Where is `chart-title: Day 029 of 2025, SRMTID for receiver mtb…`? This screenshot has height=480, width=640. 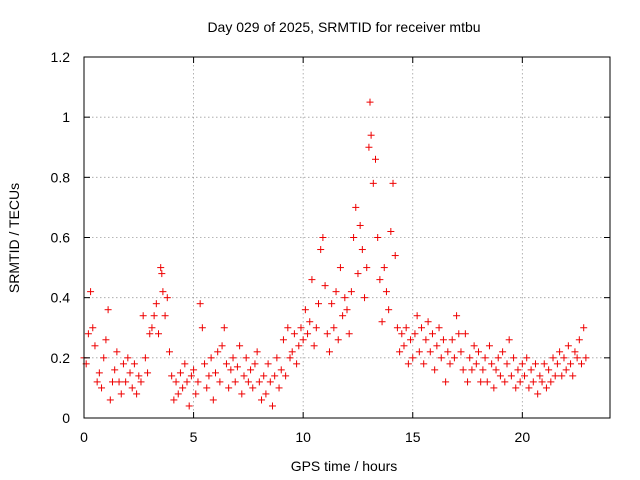 chart-title: Day 029 of 2025, SRMTID for receiver mtb… is located at coordinates (343, 27).